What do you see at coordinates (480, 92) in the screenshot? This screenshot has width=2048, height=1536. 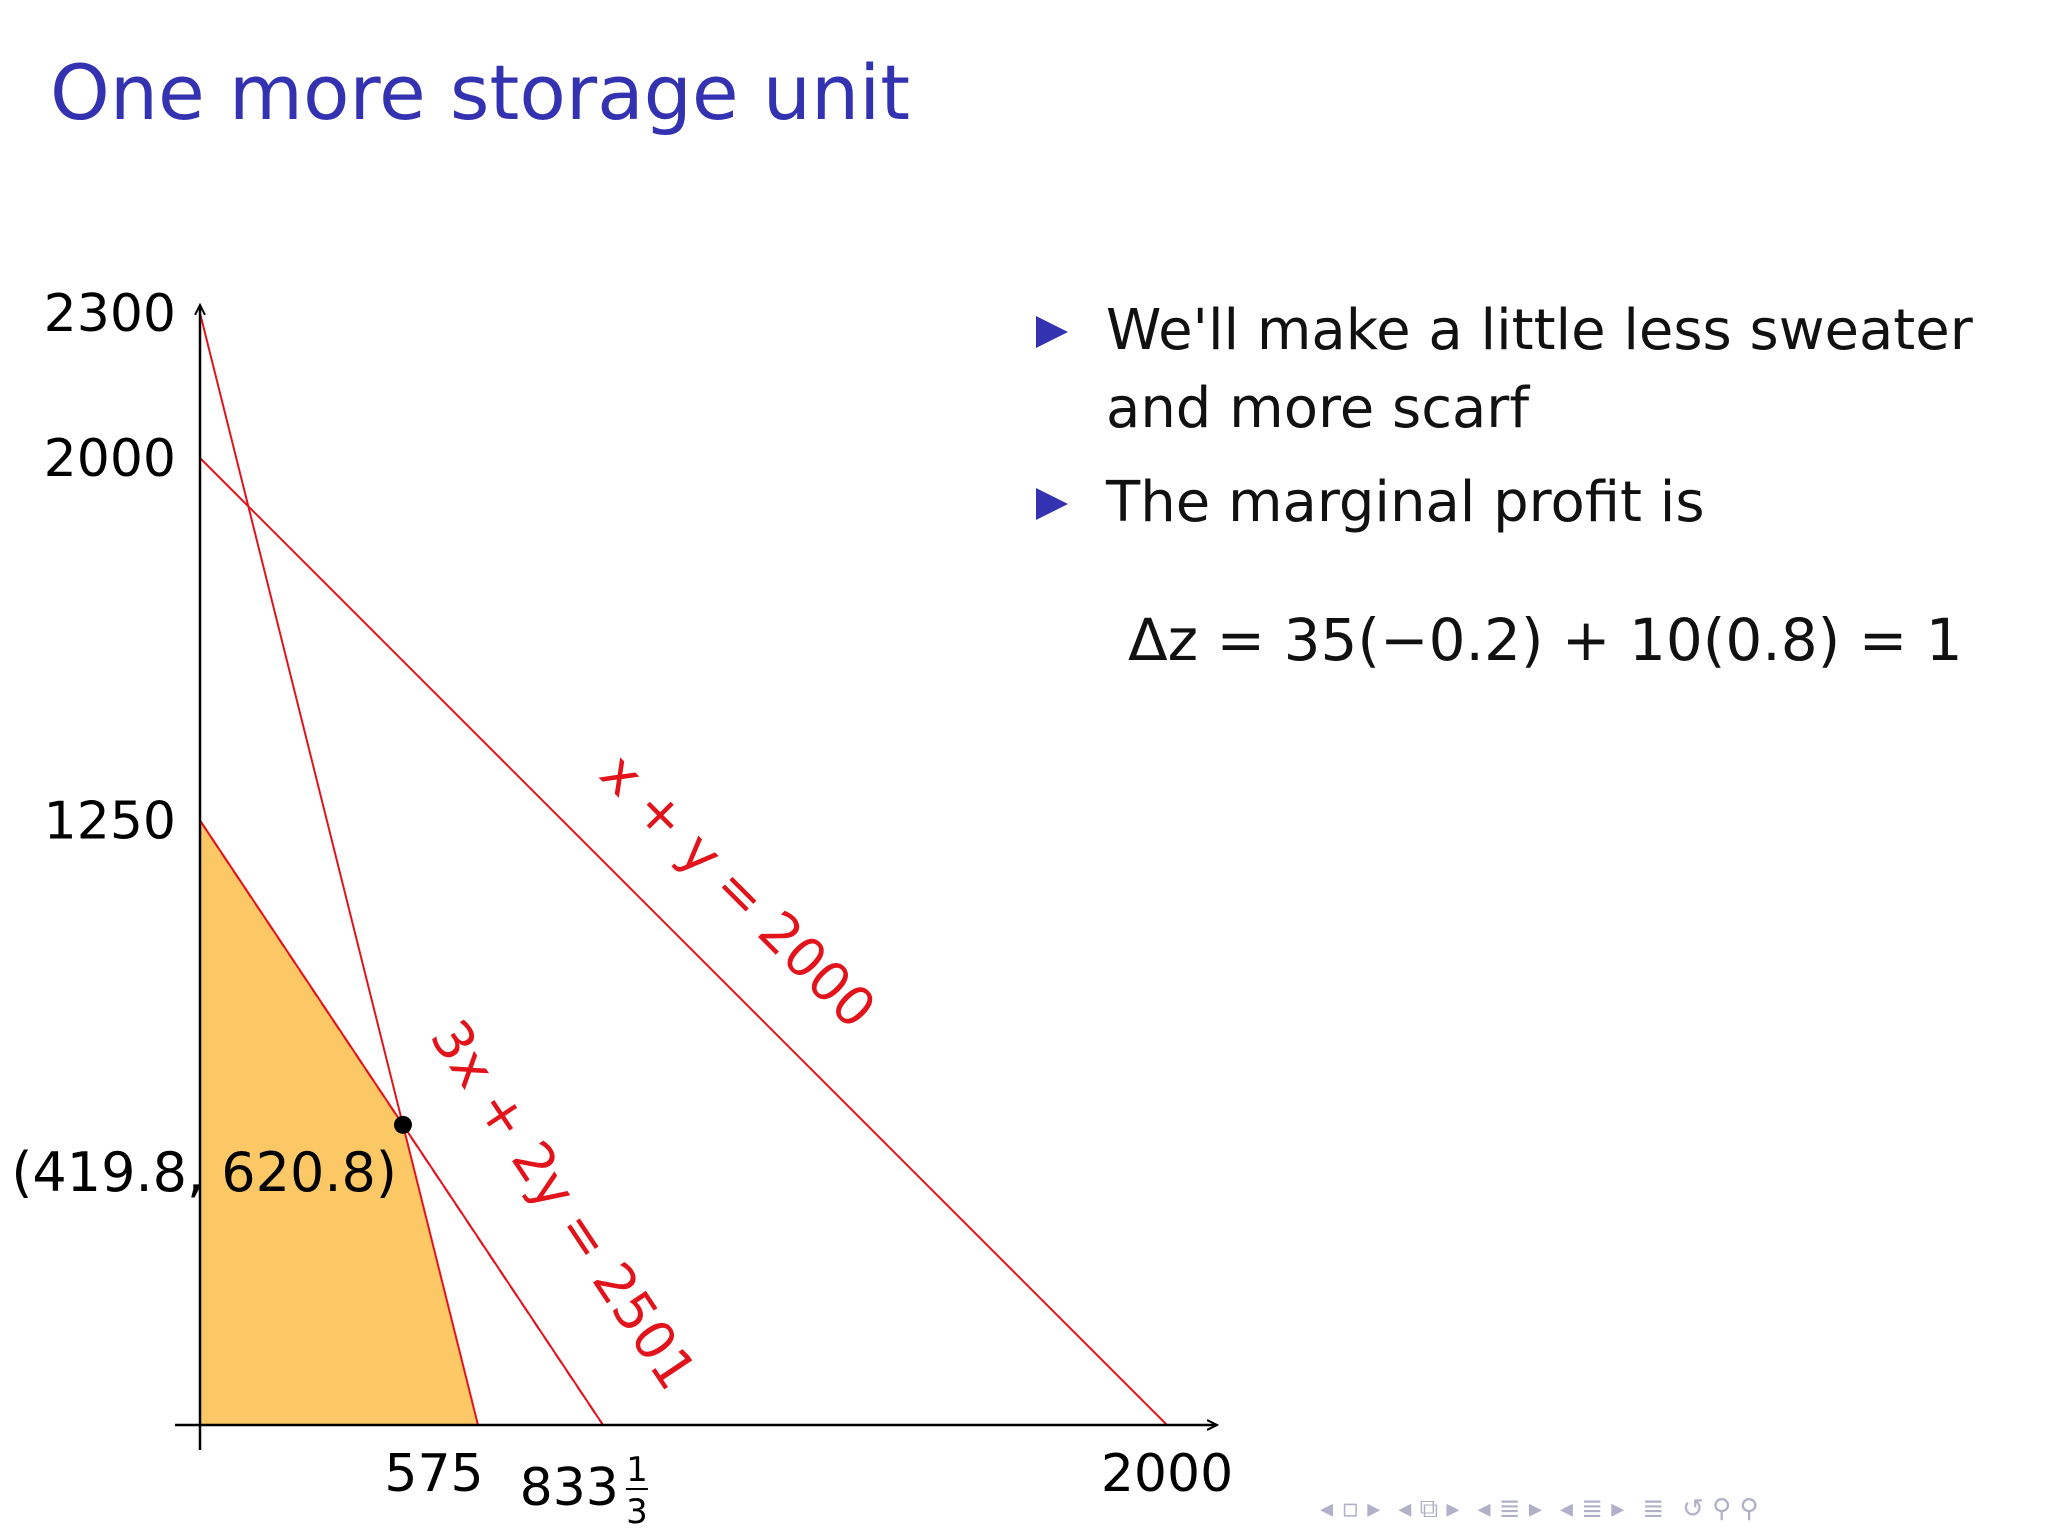 I see `slide-title: One more storage unit` at bounding box center [480, 92].